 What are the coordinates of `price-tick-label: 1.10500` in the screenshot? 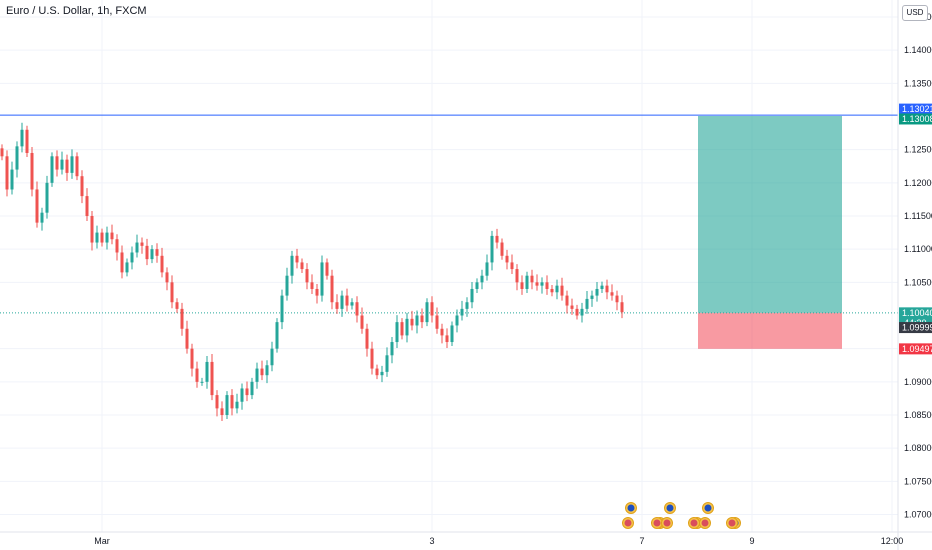 It's located at (918, 282).